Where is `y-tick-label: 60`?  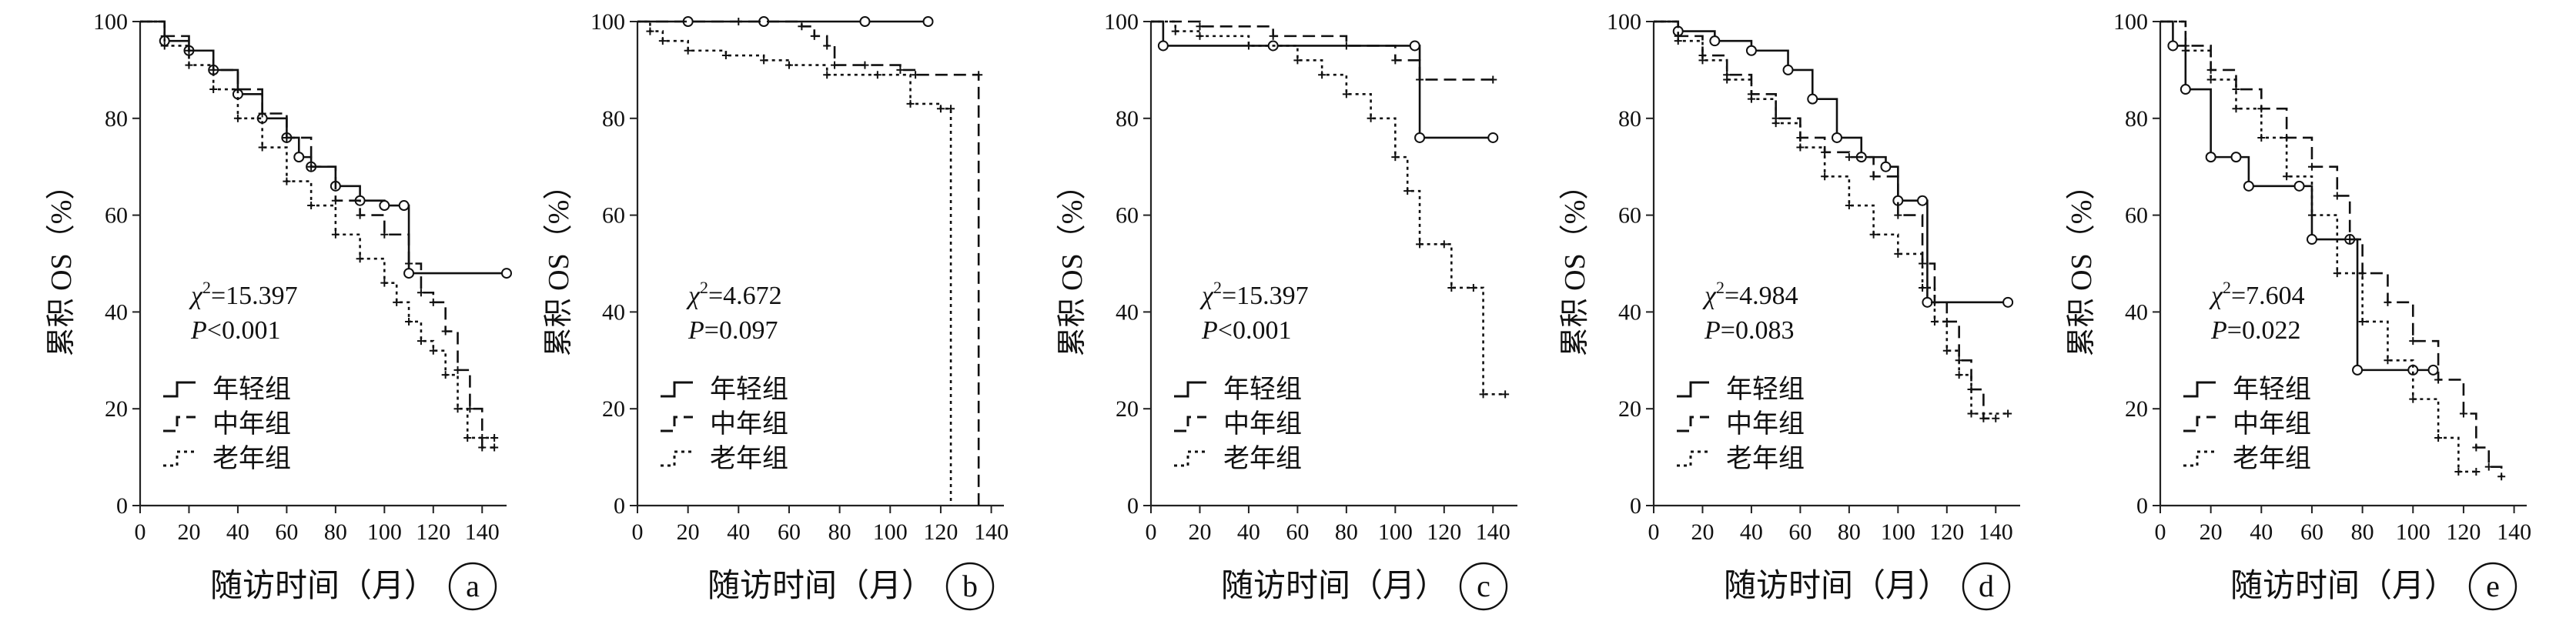
y-tick-label: 60 is located at coordinates (117, 216).